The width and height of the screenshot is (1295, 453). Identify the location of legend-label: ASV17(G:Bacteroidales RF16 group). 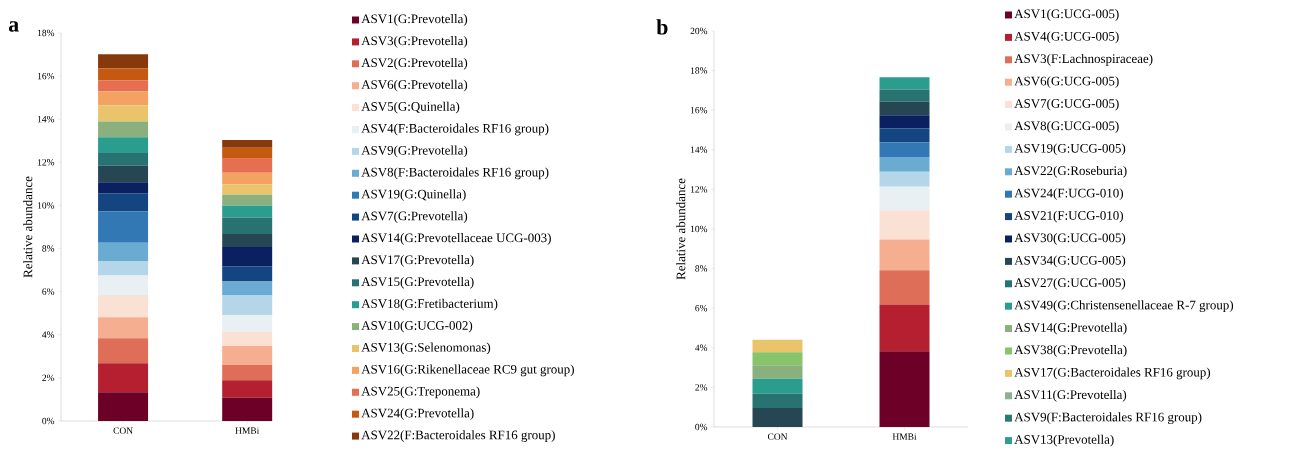
(1112, 373).